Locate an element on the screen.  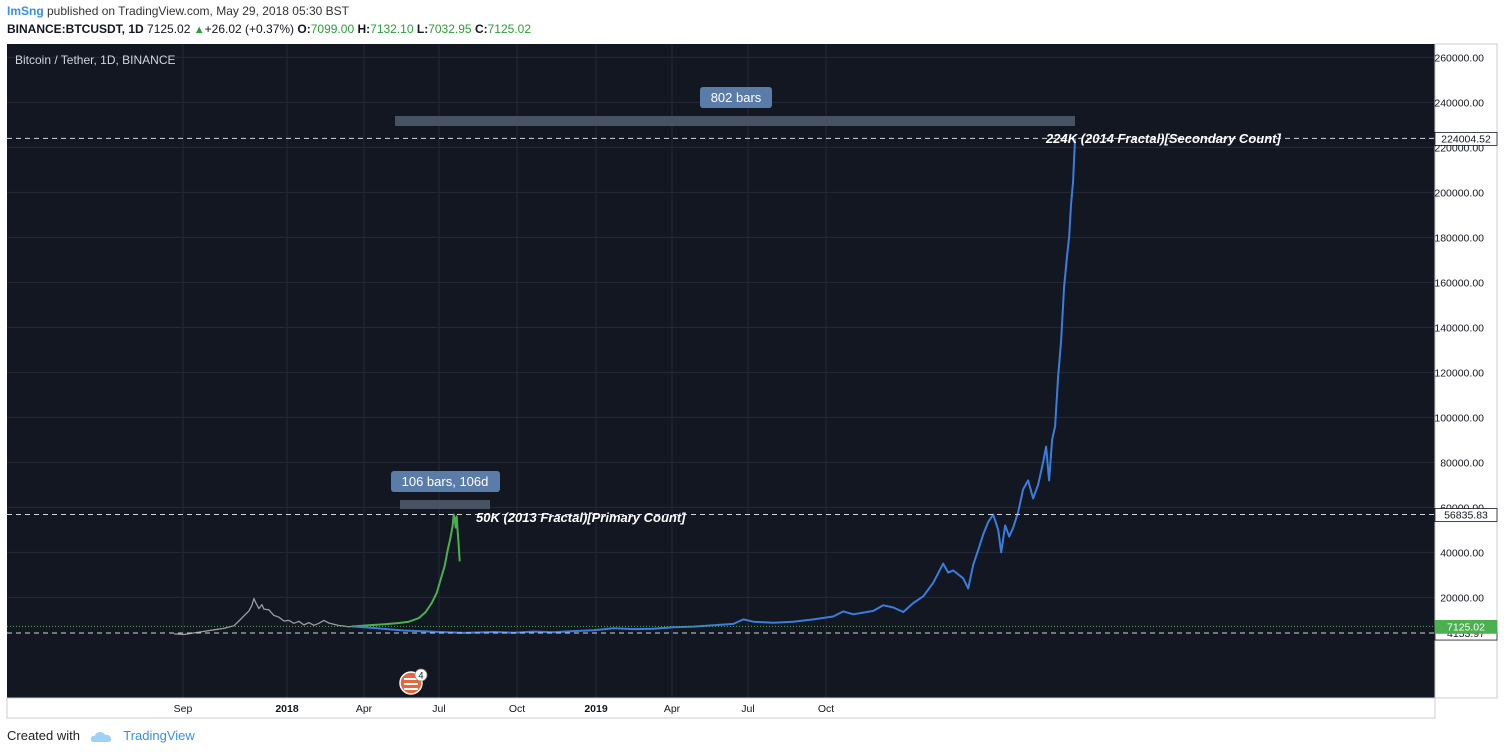
y-tick-label: 200000.00 is located at coordinates (1459, 193).